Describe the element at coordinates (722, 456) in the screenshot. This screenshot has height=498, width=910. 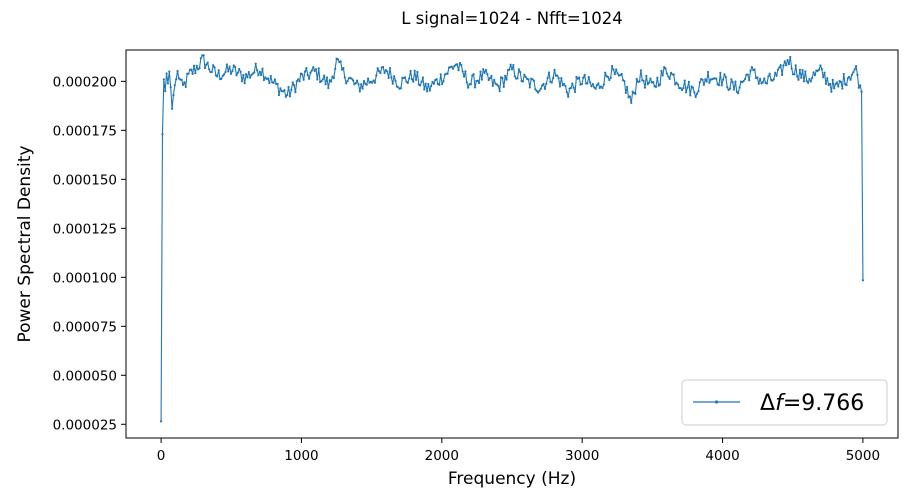
I see `x-tick-label: 4000` at that location.